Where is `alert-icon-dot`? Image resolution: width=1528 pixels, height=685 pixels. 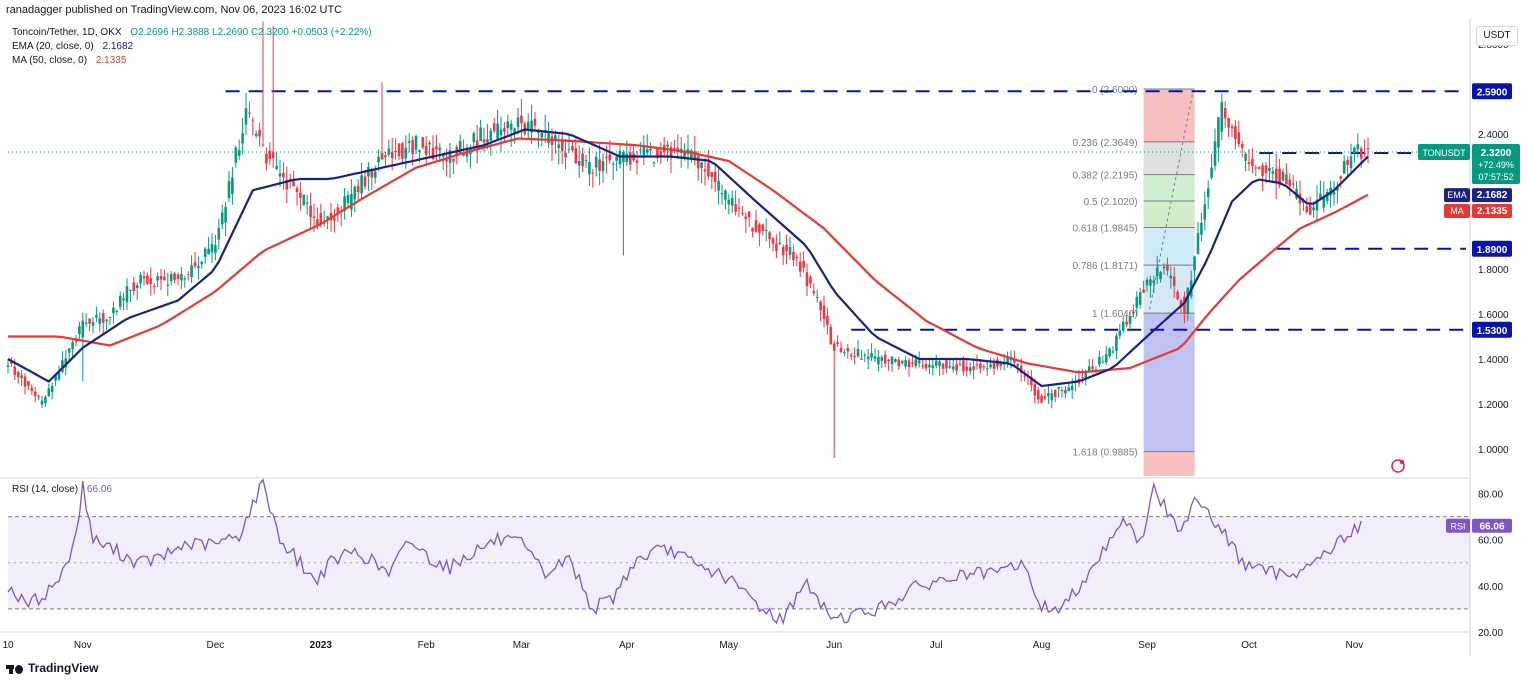
alert-icon-dot is located at coordinates (1402, 462).